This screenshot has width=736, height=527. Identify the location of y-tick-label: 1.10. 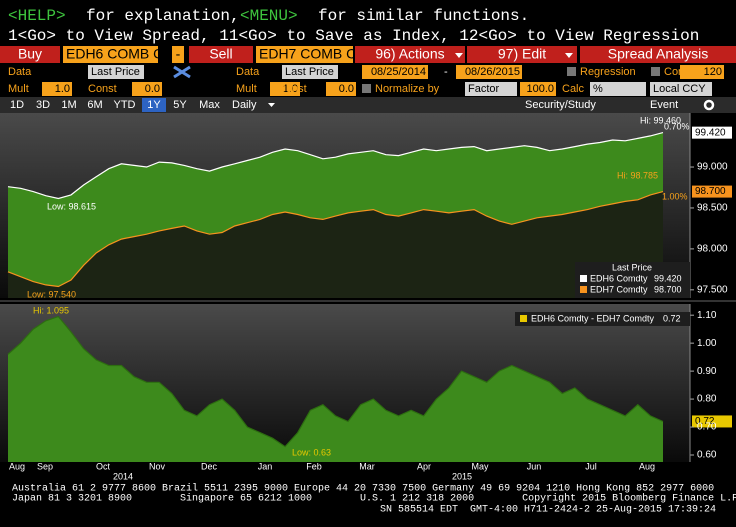
(707, 315).